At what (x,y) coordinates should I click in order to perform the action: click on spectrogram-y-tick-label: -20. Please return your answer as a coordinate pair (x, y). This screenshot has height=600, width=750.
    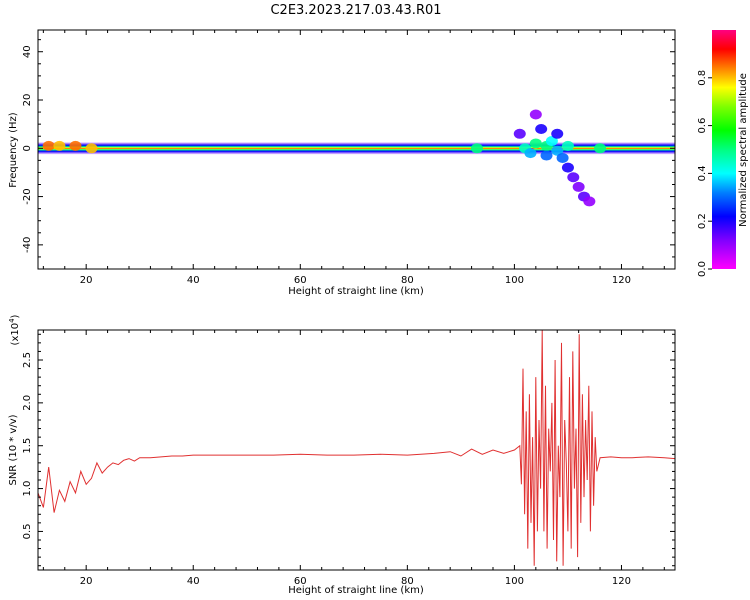
    Looking at the image, I should click on (27, 196).